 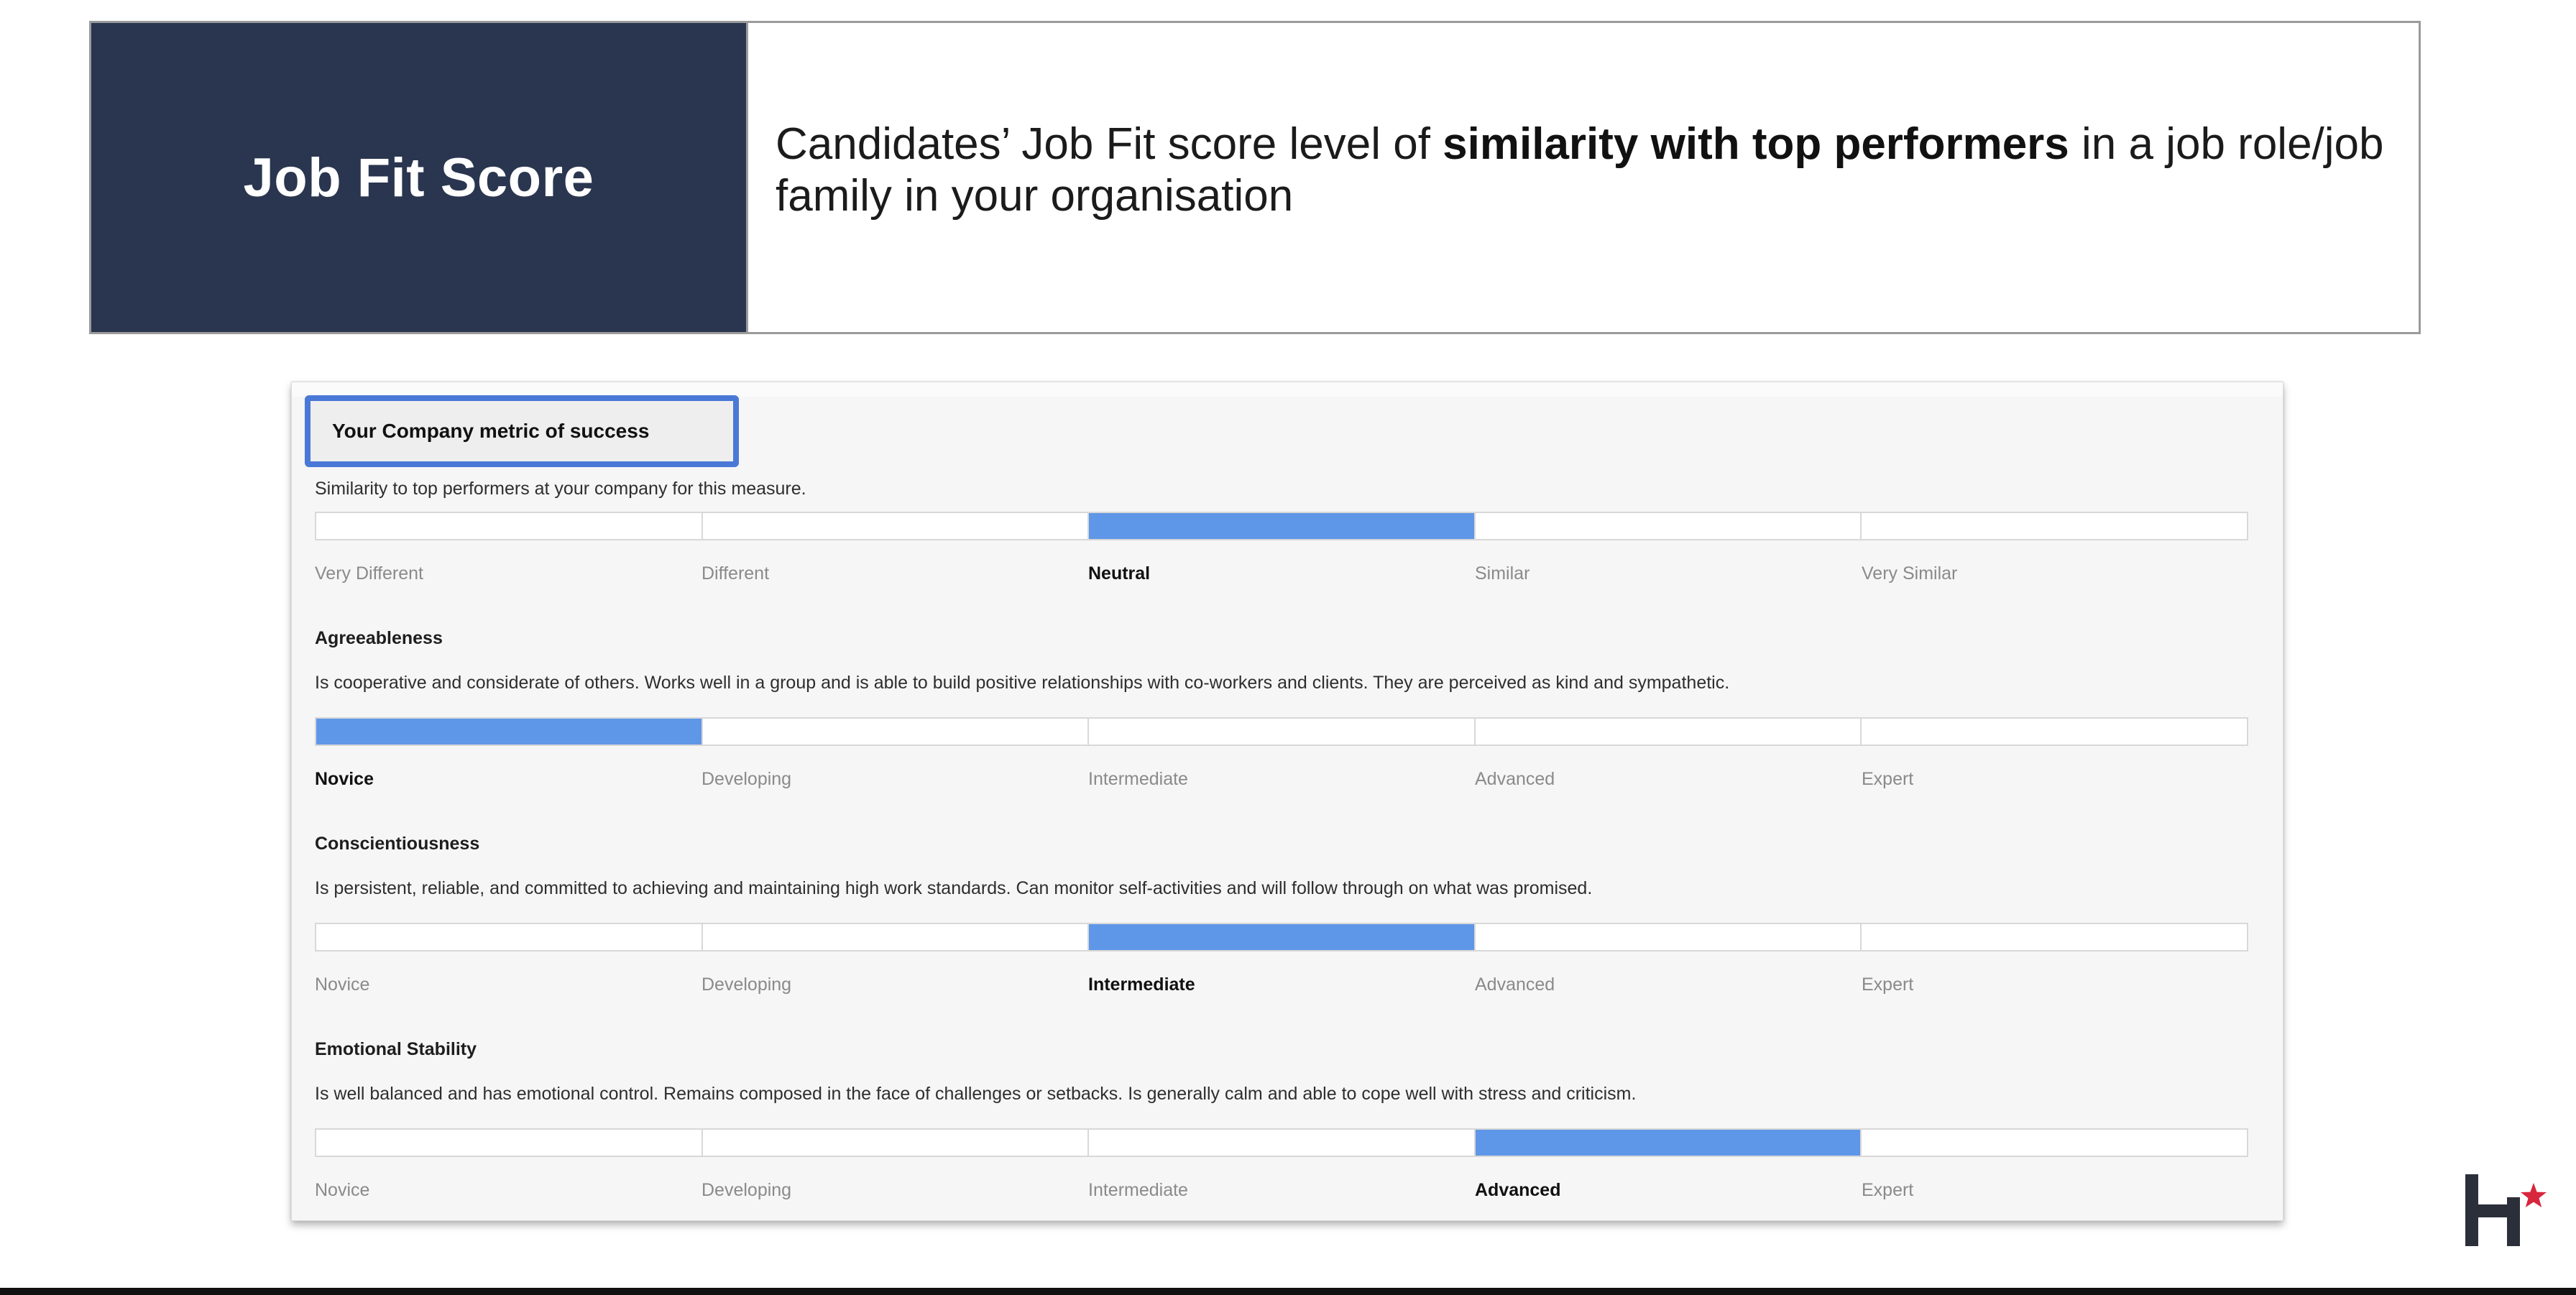 What do you see at coordinates (2492, 1210) in the screenshot?
I see `logo-h-crossbar` at bounding box center [2492, 1210].